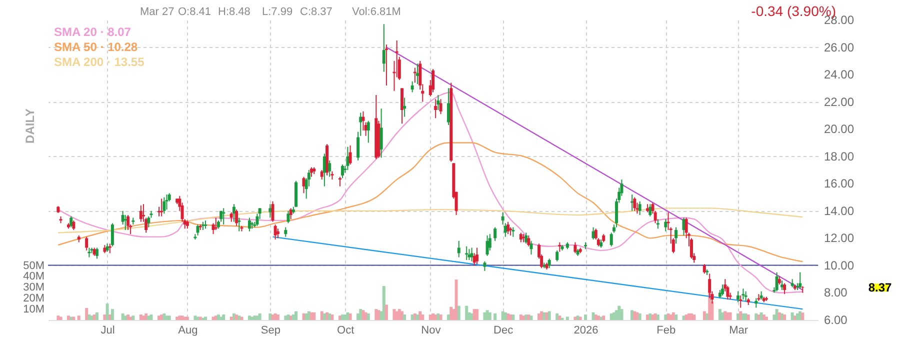 Image resolution: width=900 pixels, height=340 pixels. Describe the element at coordinates (839, 183) in the screenshot. I see `y-tick-label: 16.00` at that location.